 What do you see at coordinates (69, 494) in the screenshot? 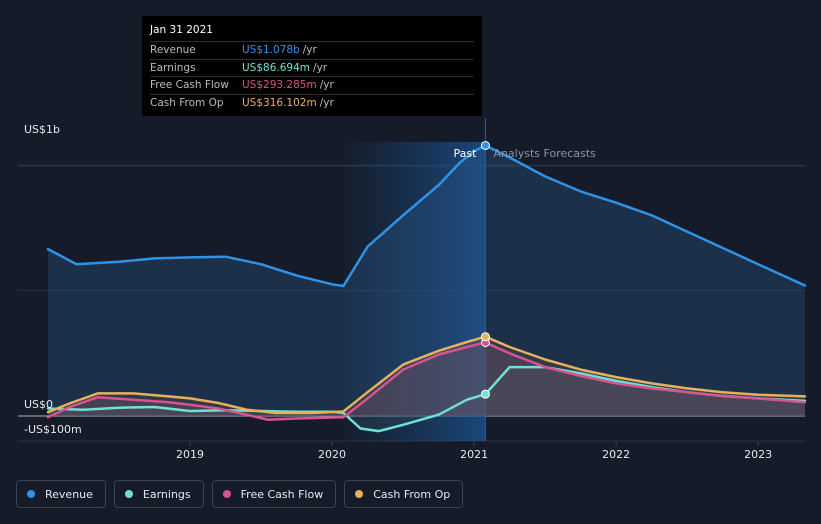
I see `legend-label: Revenue` at bounding box center [69, 494].